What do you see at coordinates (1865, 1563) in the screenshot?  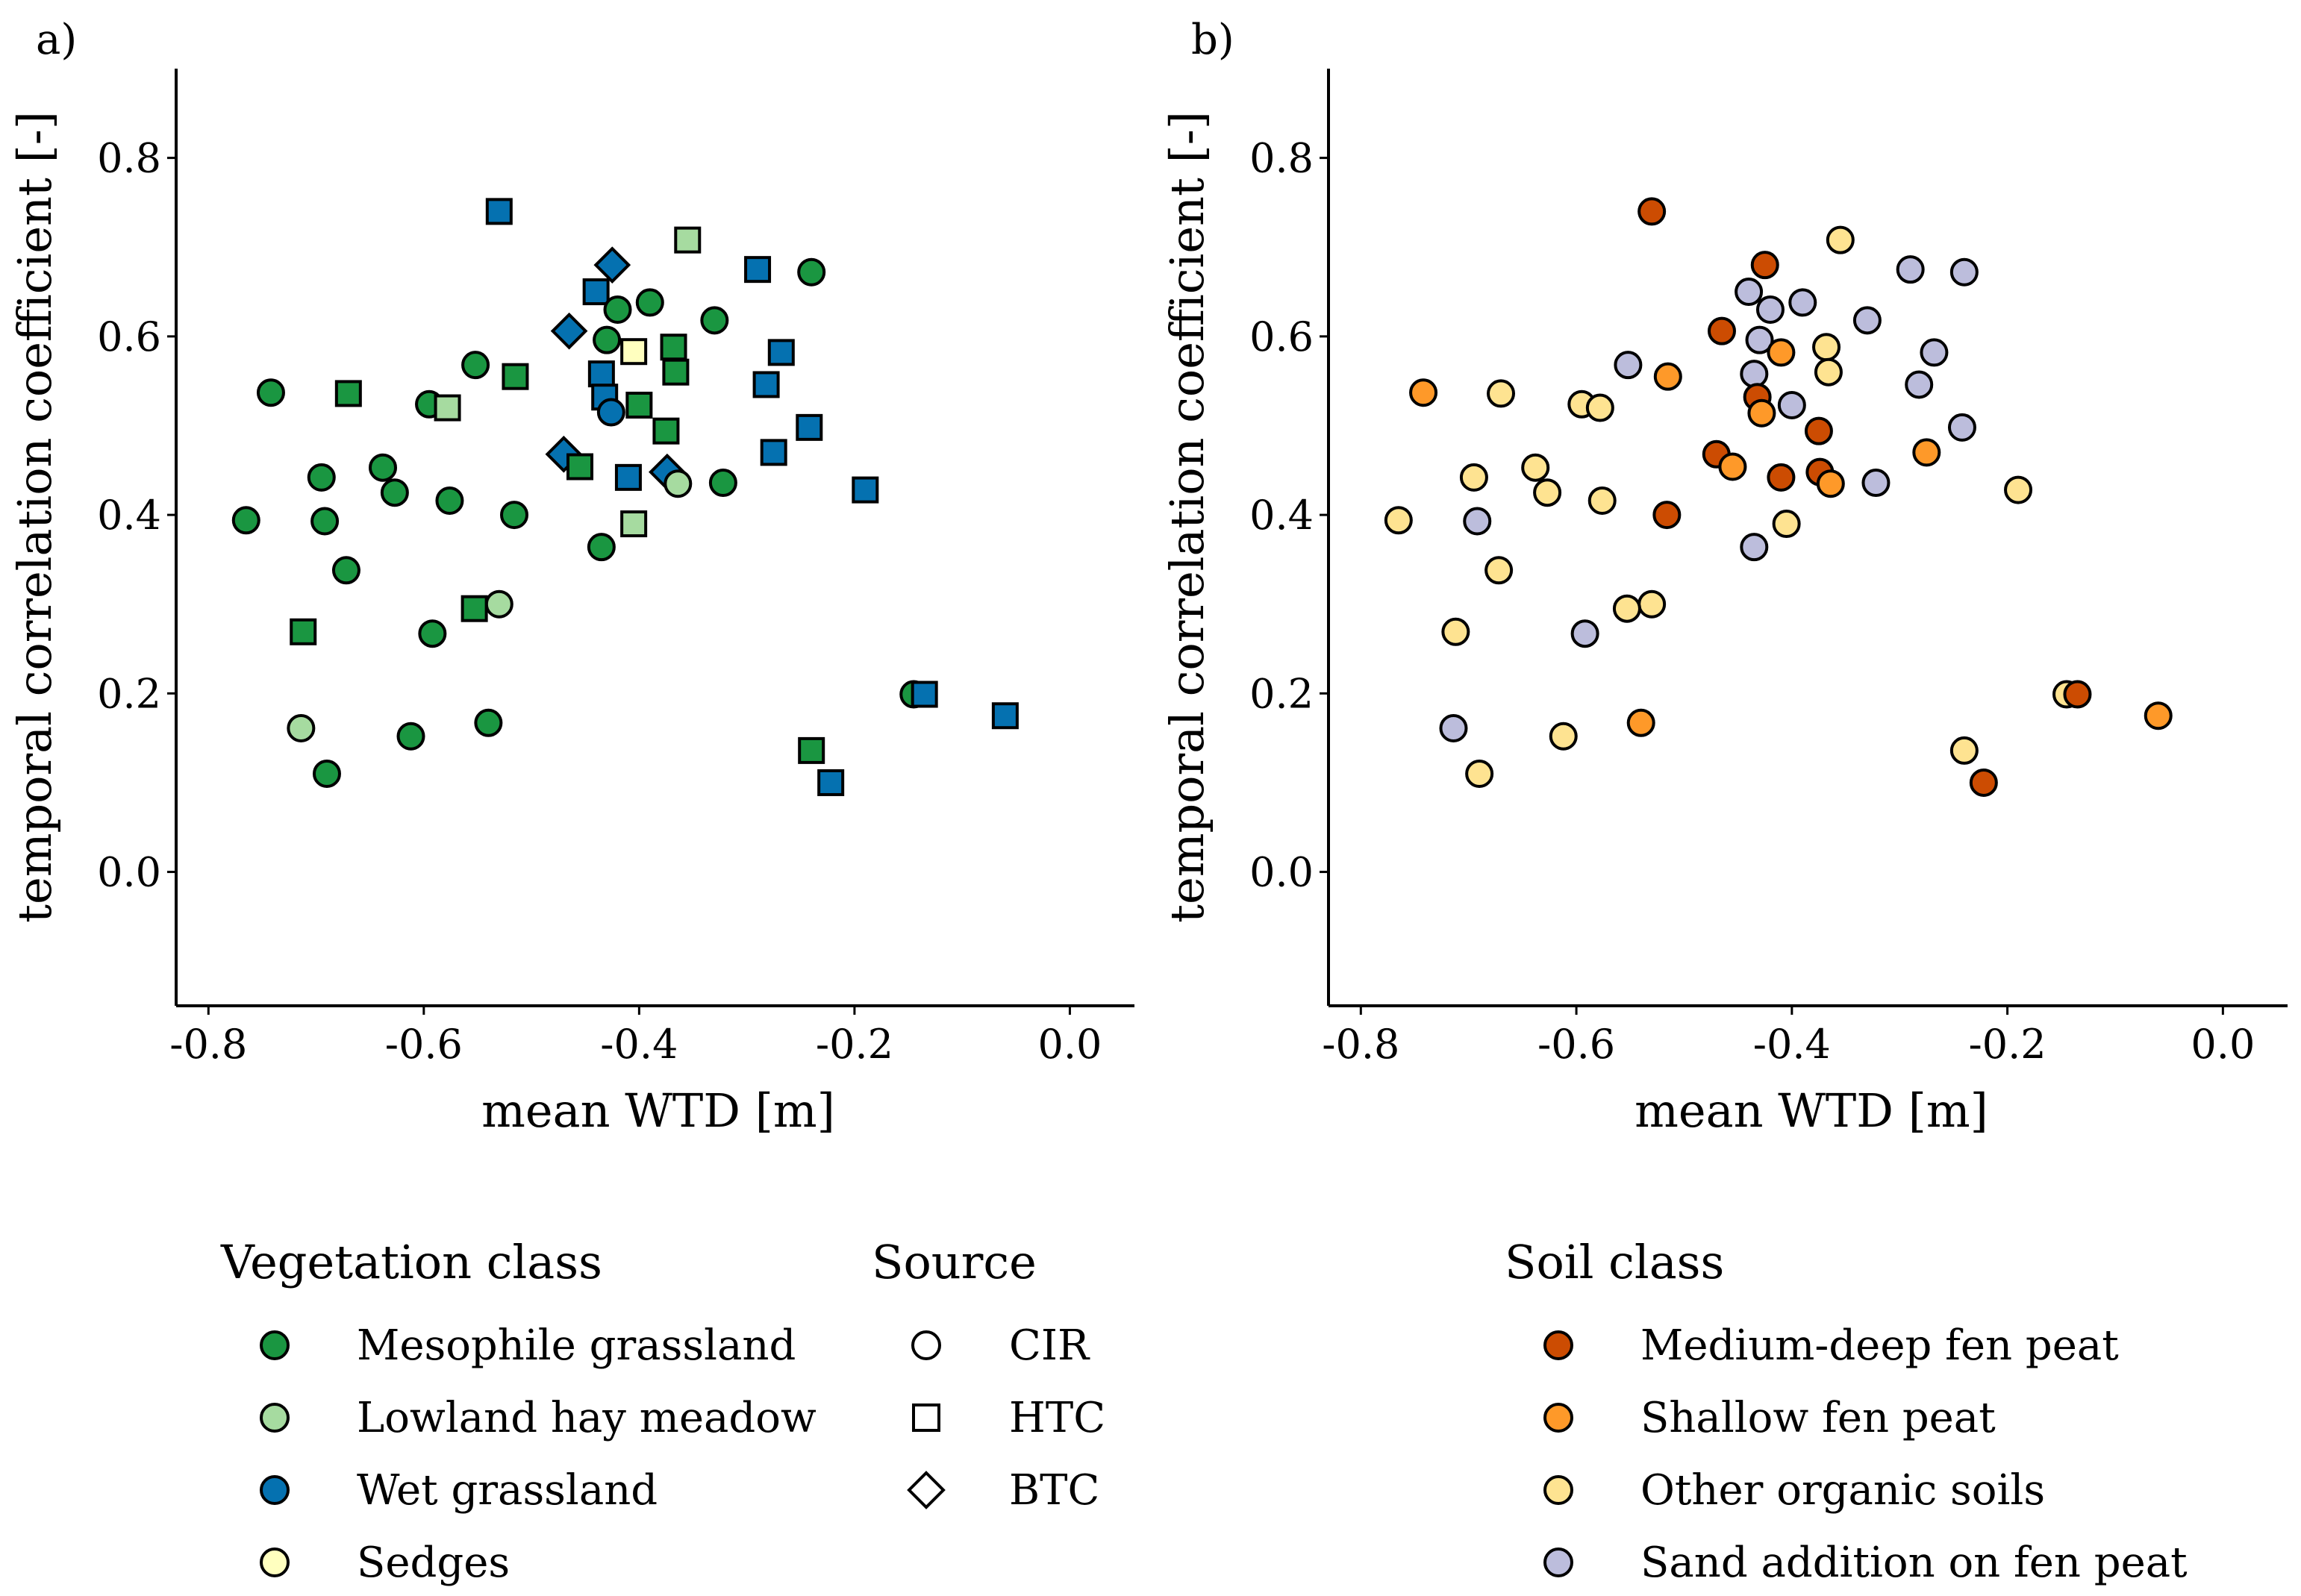 I see `legend-item: Sand addition on fen peat` at bounding box center [1865, 1563].